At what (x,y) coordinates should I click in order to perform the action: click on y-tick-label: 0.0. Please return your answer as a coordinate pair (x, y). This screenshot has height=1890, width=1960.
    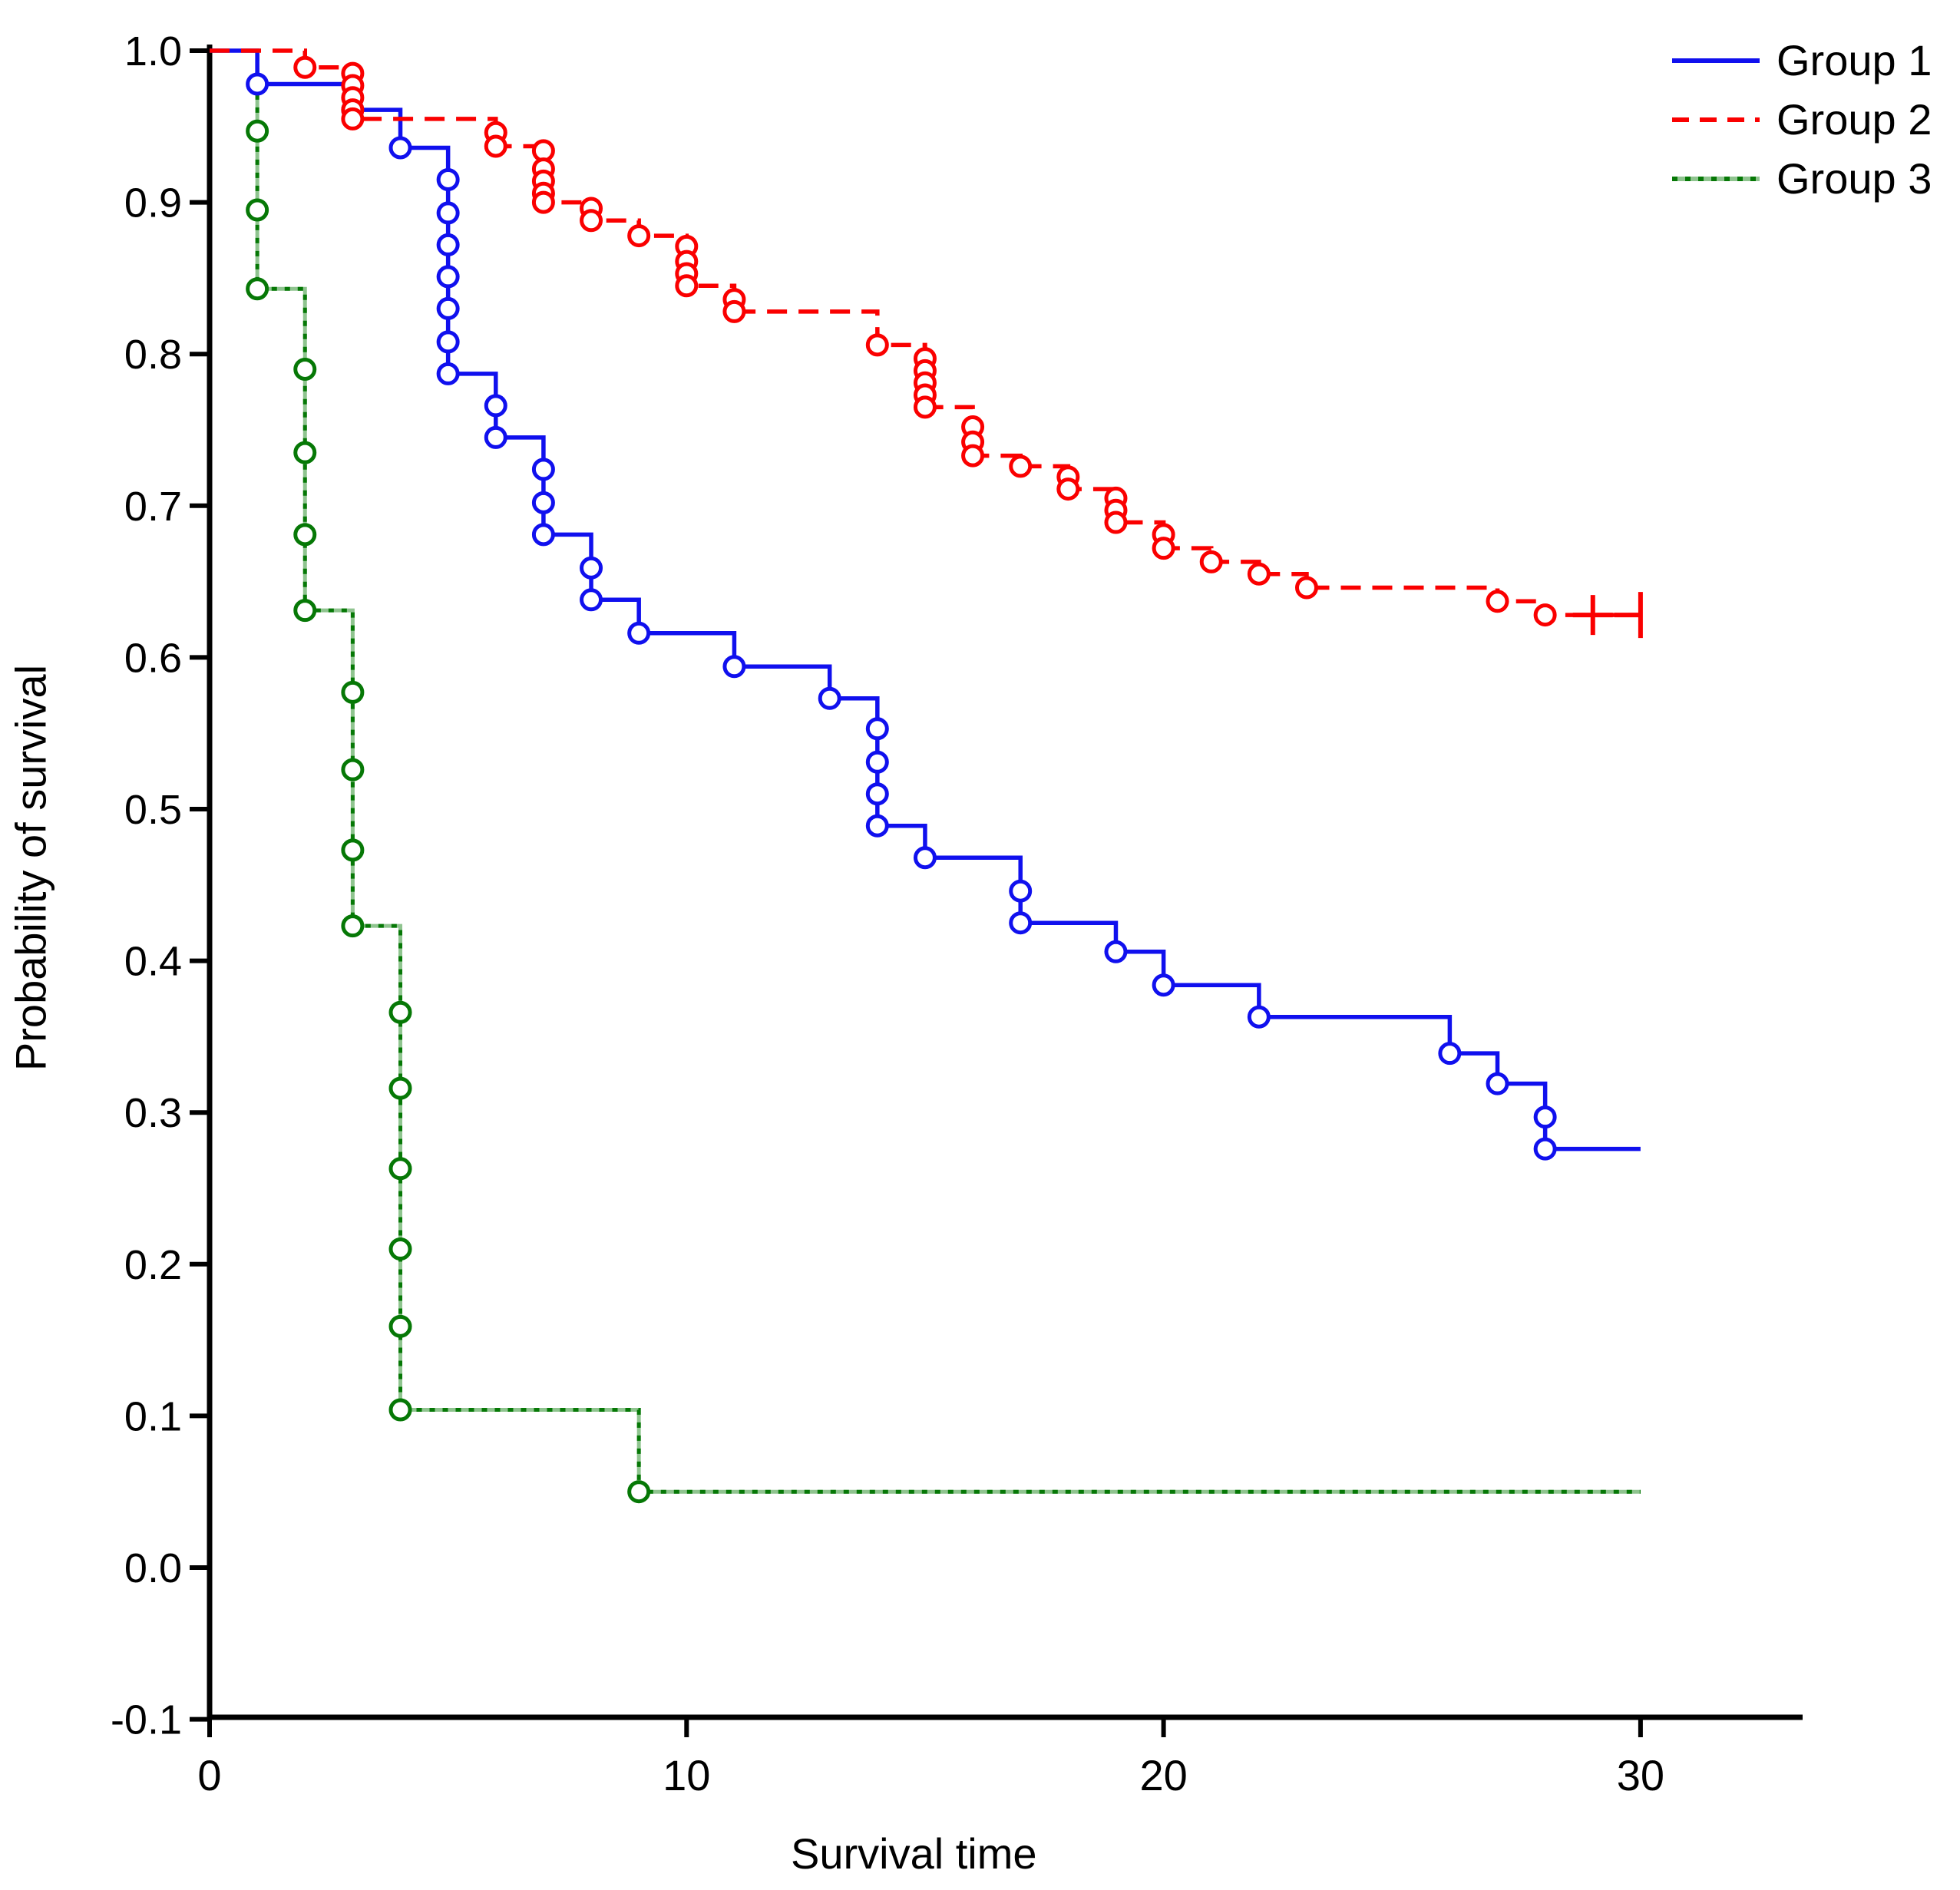
    Looking at the image, I should click on (153, 1568).